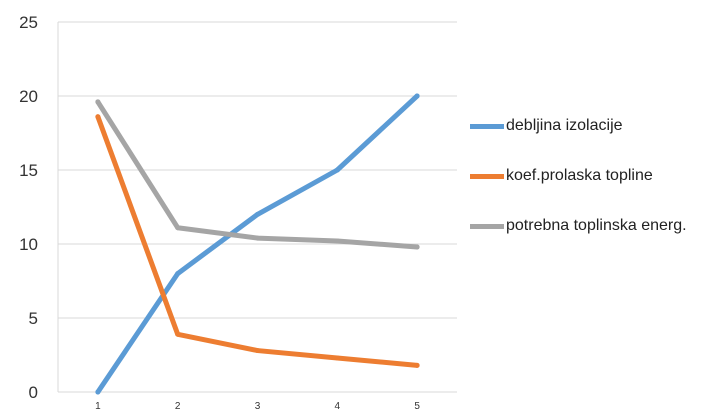 This screenshot has width=702, height=410. I want to click on legend-item: potrebna toplinska energ., so click(585, 225).